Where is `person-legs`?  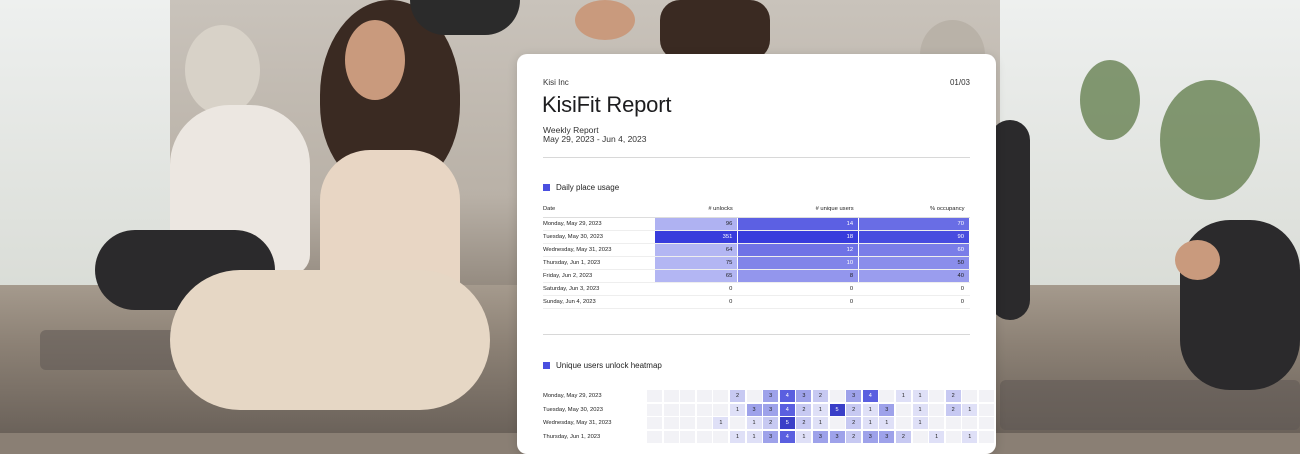 person-legs is located at coordinates (330, 340).